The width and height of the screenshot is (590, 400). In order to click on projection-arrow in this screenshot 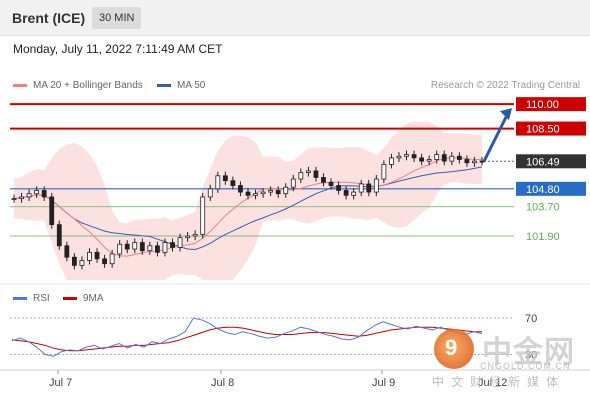, I will do `click(496, 137)`.